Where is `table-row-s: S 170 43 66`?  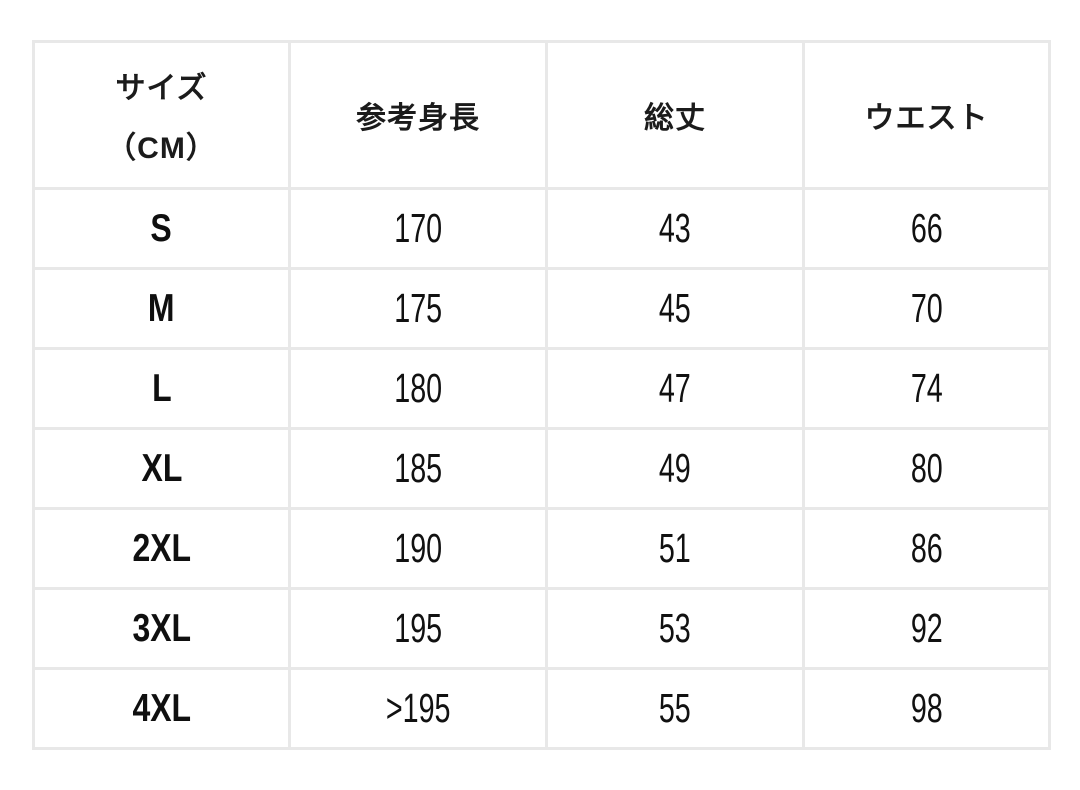 table-row-s: S 170 43 66 is located at coordinates (541, 228).